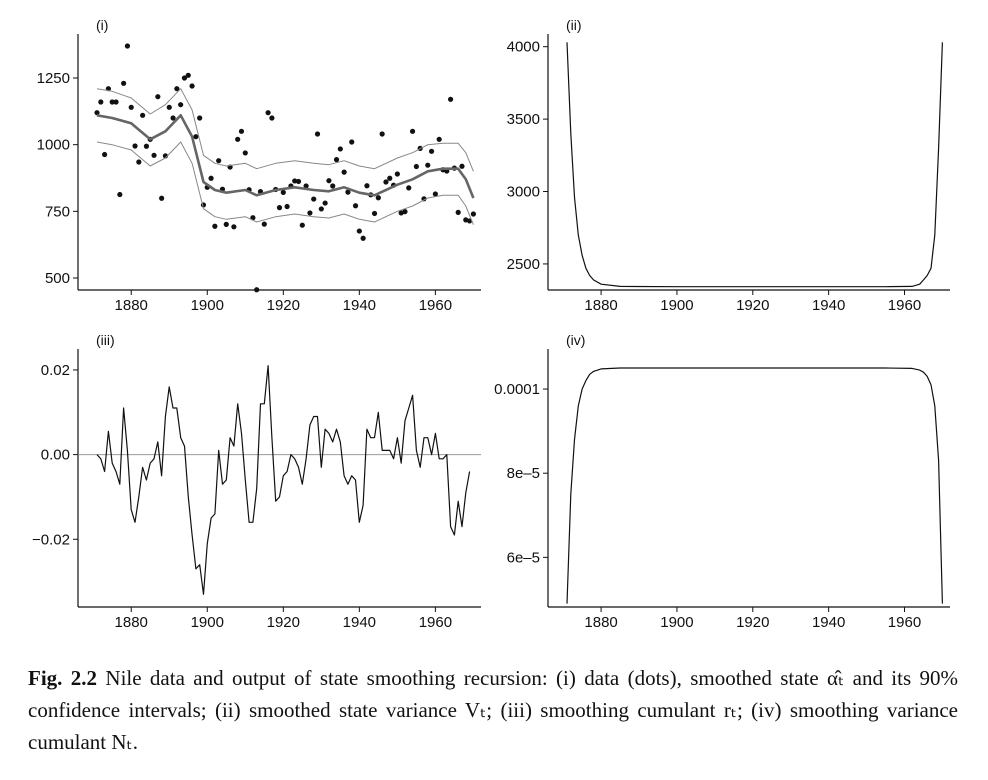 This screenshot has width=988, height=780. Describe the element at coordinates (523, 192) in the screenshot. I see `y-tick-label: 3000` at that location.